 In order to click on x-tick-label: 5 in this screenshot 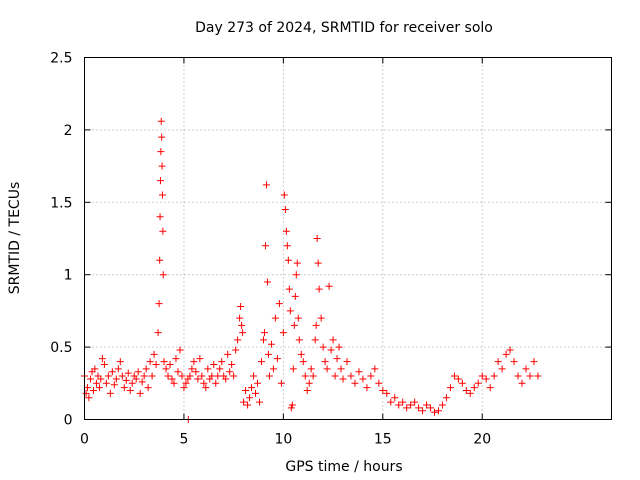, I will do `click(183, 440)`.